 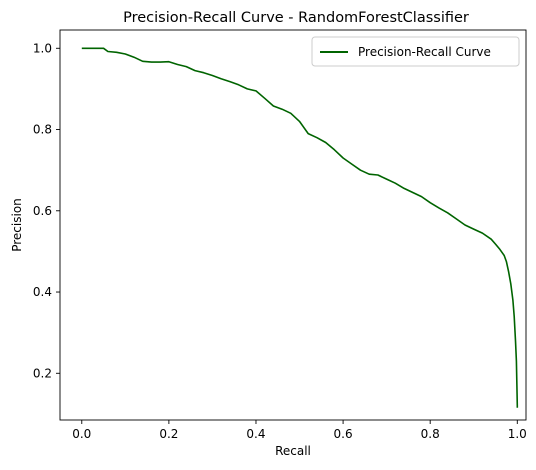 I want to click on y-axis-ticks: 0.2 0.4 0.6 0.8 1.0, so click(x=46, y=210).